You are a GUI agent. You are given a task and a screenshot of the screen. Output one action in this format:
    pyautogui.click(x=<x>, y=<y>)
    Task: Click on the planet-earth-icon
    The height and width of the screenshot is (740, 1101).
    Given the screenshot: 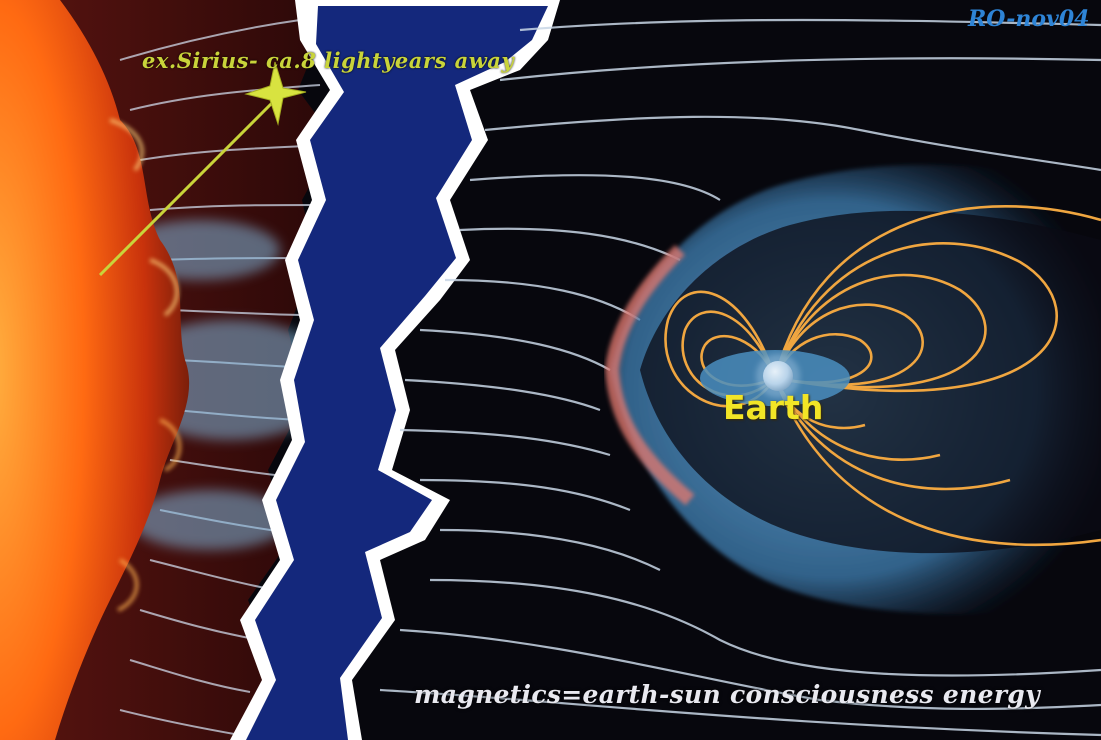 What is the action you would take?
    pyautogui.click(x=778, y=376)
    